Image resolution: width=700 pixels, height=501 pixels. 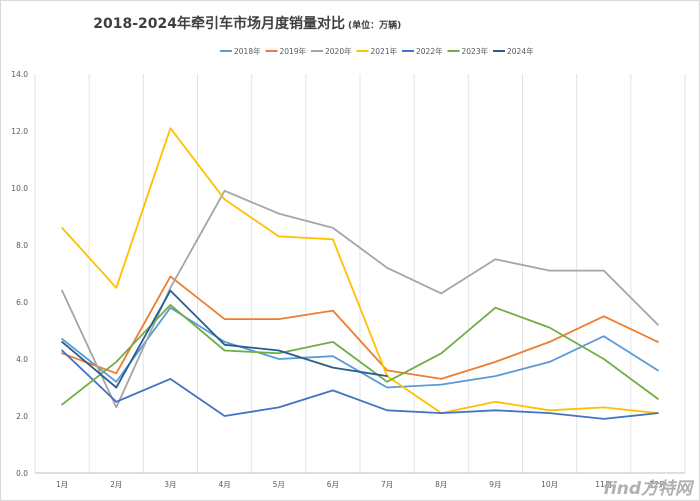 What do you see at coordinates (279, 484) in the screenshot?
I see `x-tick-label: 5月` at bounding box center [279, 484].